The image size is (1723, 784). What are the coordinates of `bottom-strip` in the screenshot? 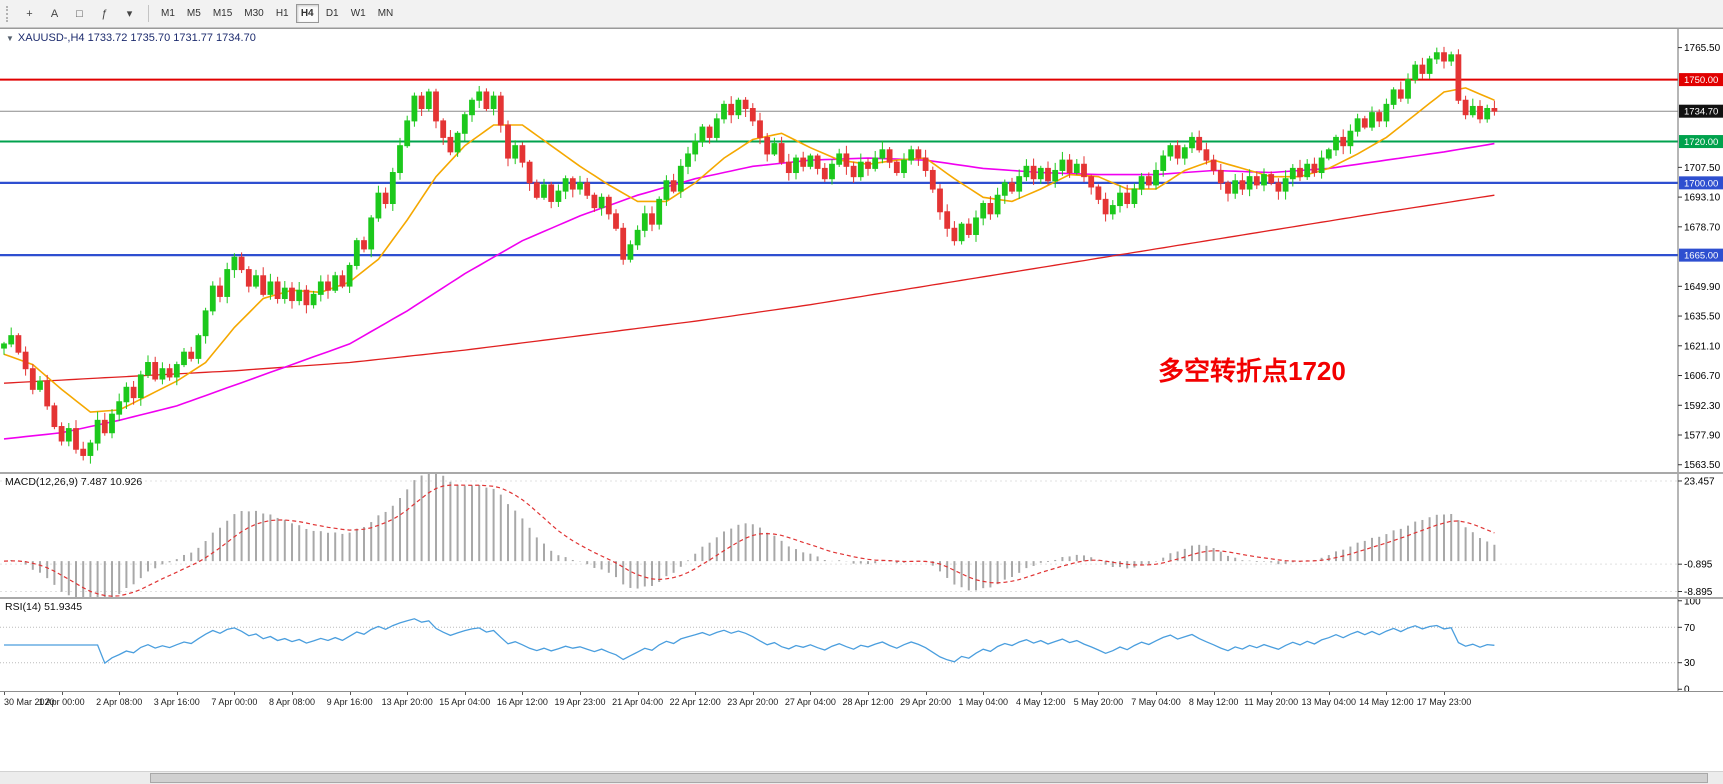 It's located at (861, 747).